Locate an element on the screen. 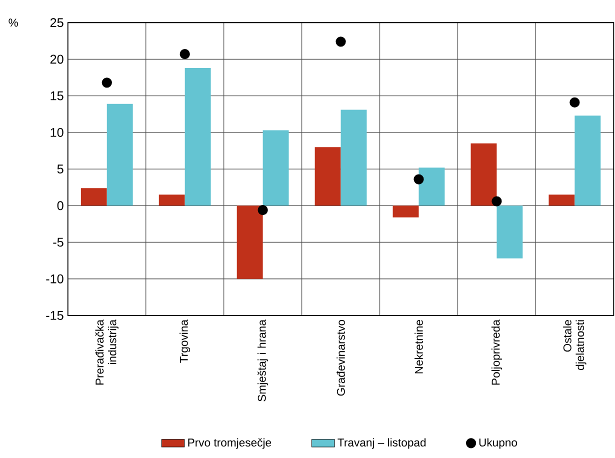 This screenshot has width=615, height=458. y-tick-label: -15 is located at coordinates (55, 315).